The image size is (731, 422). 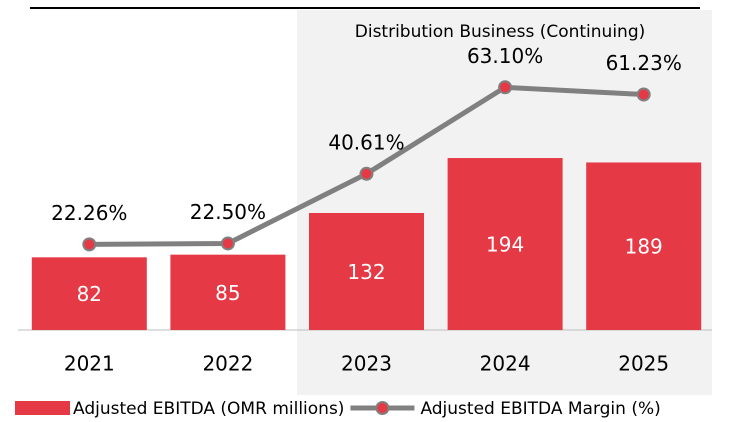 I want to click on annotation: Distribution Business (Continuing), so click(x=500, y=32).